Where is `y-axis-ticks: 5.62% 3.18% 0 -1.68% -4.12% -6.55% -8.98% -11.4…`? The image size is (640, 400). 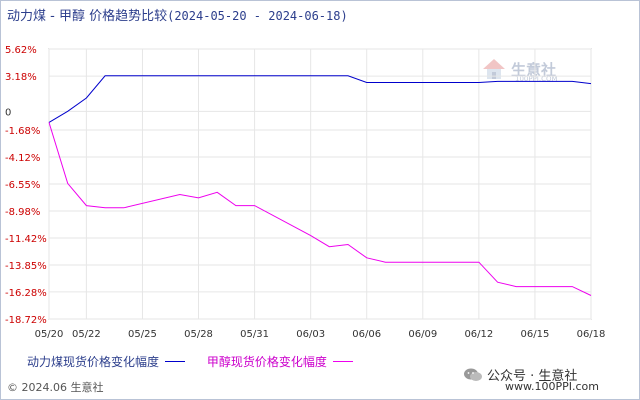 y-axis-ticks: 5.62% 3.18% 0 -1.68% -4.12% -6.55% -8.98% -11.4… is located at coordinates (26, 185).